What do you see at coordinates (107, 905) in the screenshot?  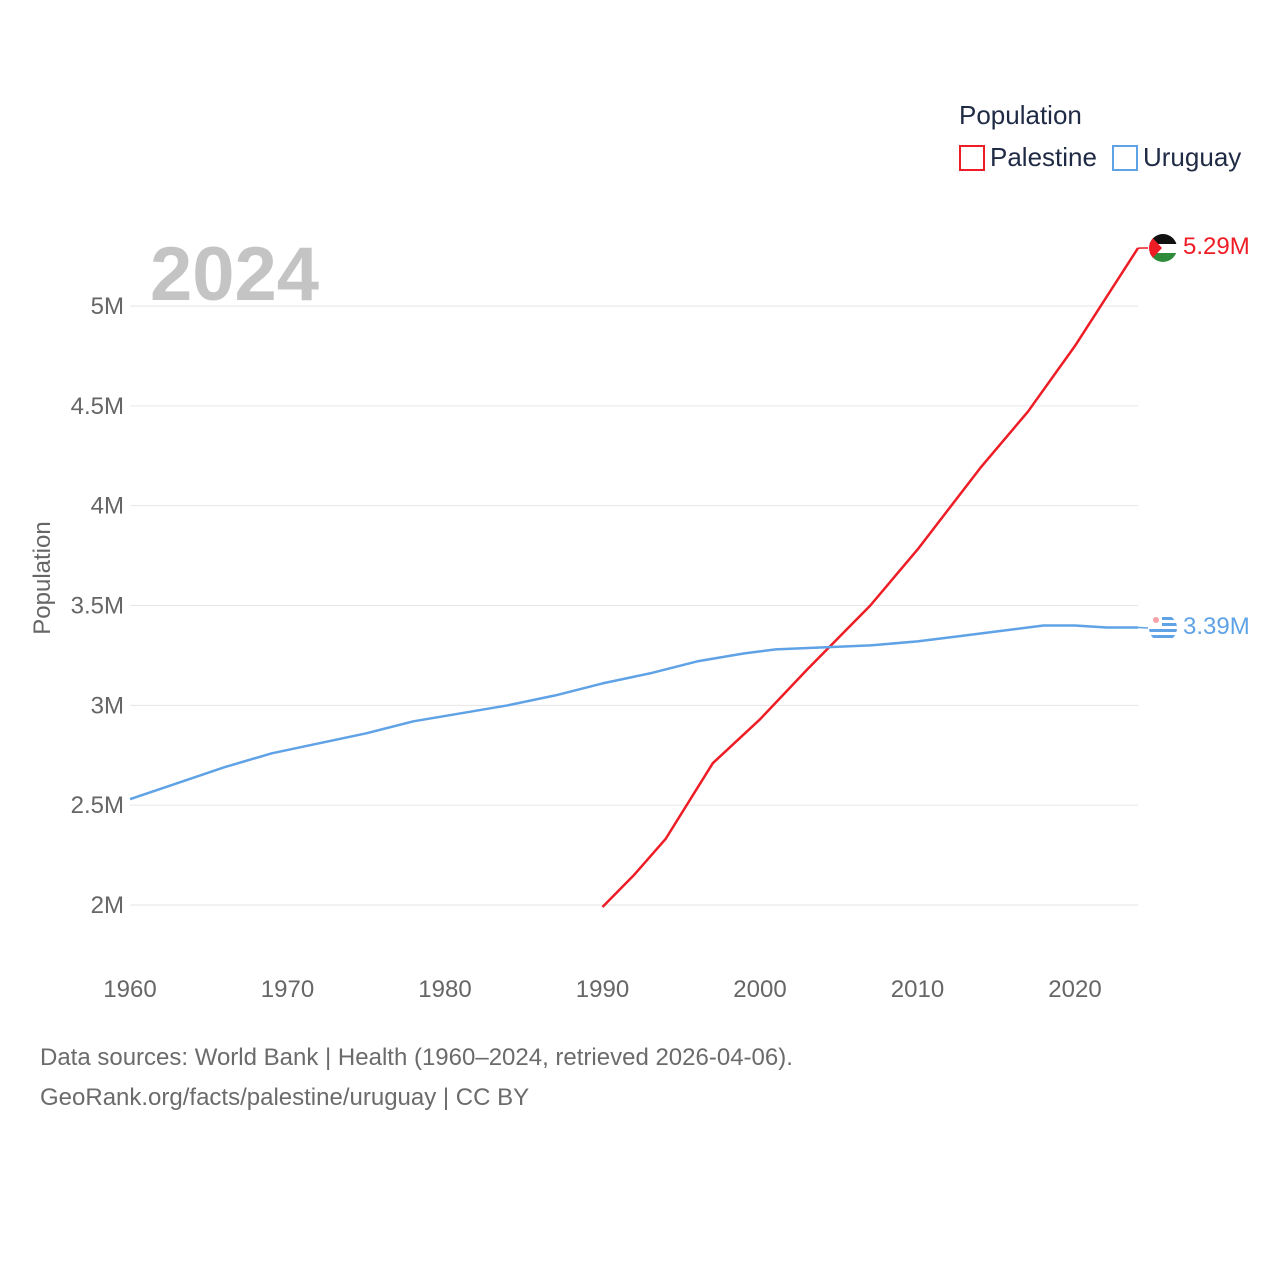 I see `y-tick-label: 2M` at bounding box center [107, 905].